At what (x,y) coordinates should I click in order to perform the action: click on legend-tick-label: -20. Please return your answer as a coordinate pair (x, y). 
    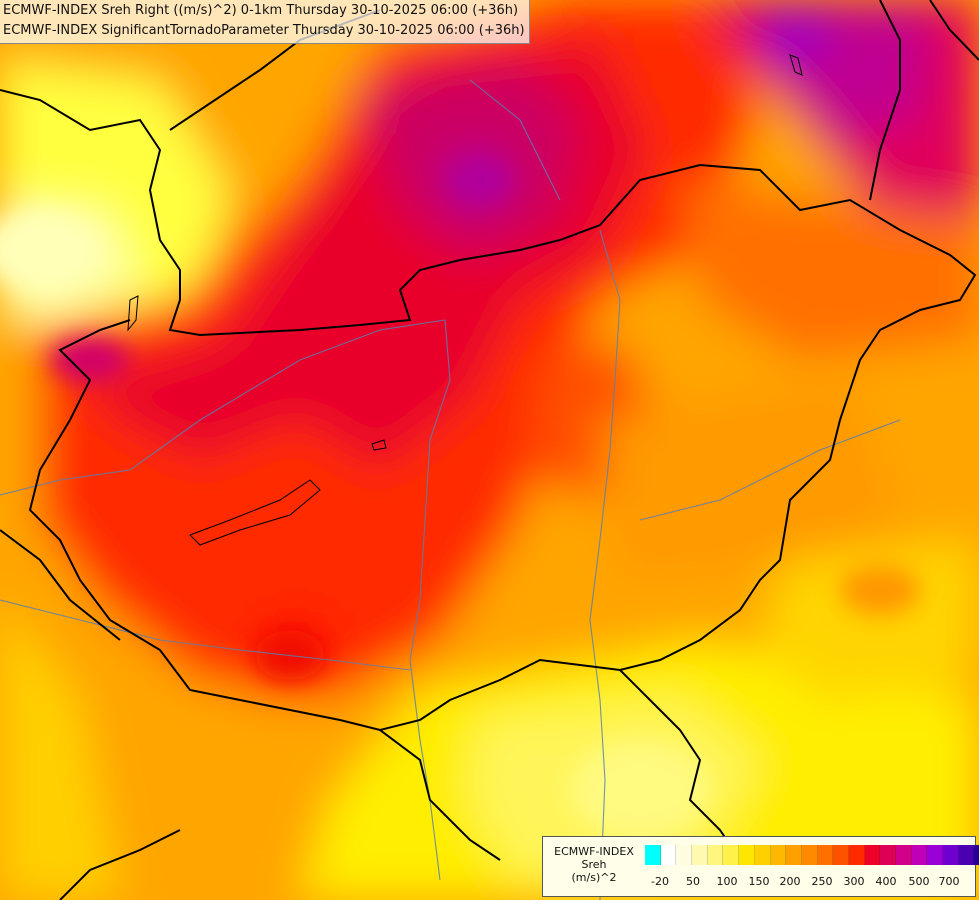
    Looking at the image, I should click on (660, 881).